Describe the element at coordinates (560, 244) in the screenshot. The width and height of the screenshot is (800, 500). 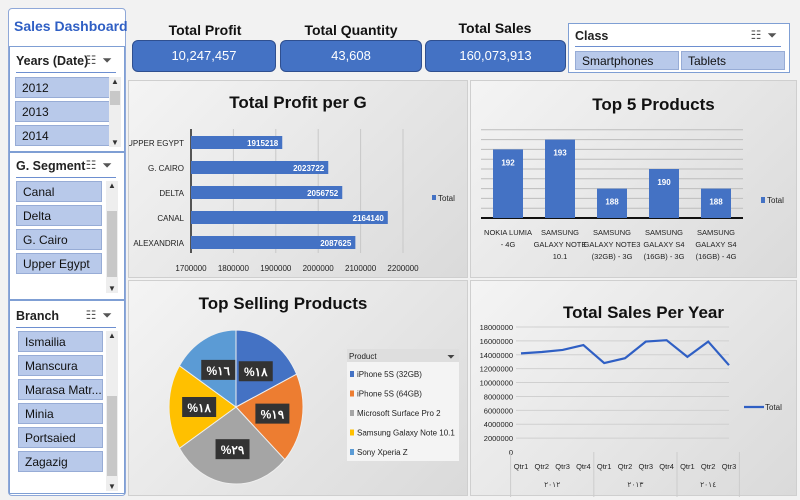
I see `category-label: GALAXY NOTE` at that location.